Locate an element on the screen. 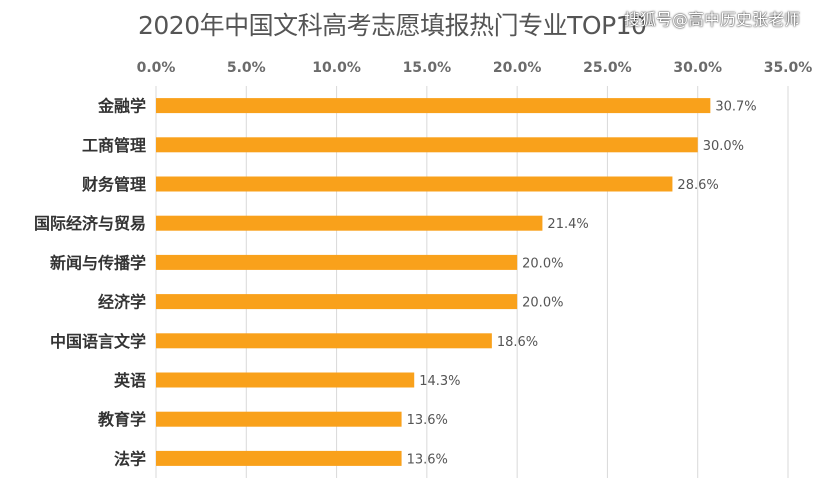  x-tick-label-1: 5.0% is located at coordinates (246, 68).